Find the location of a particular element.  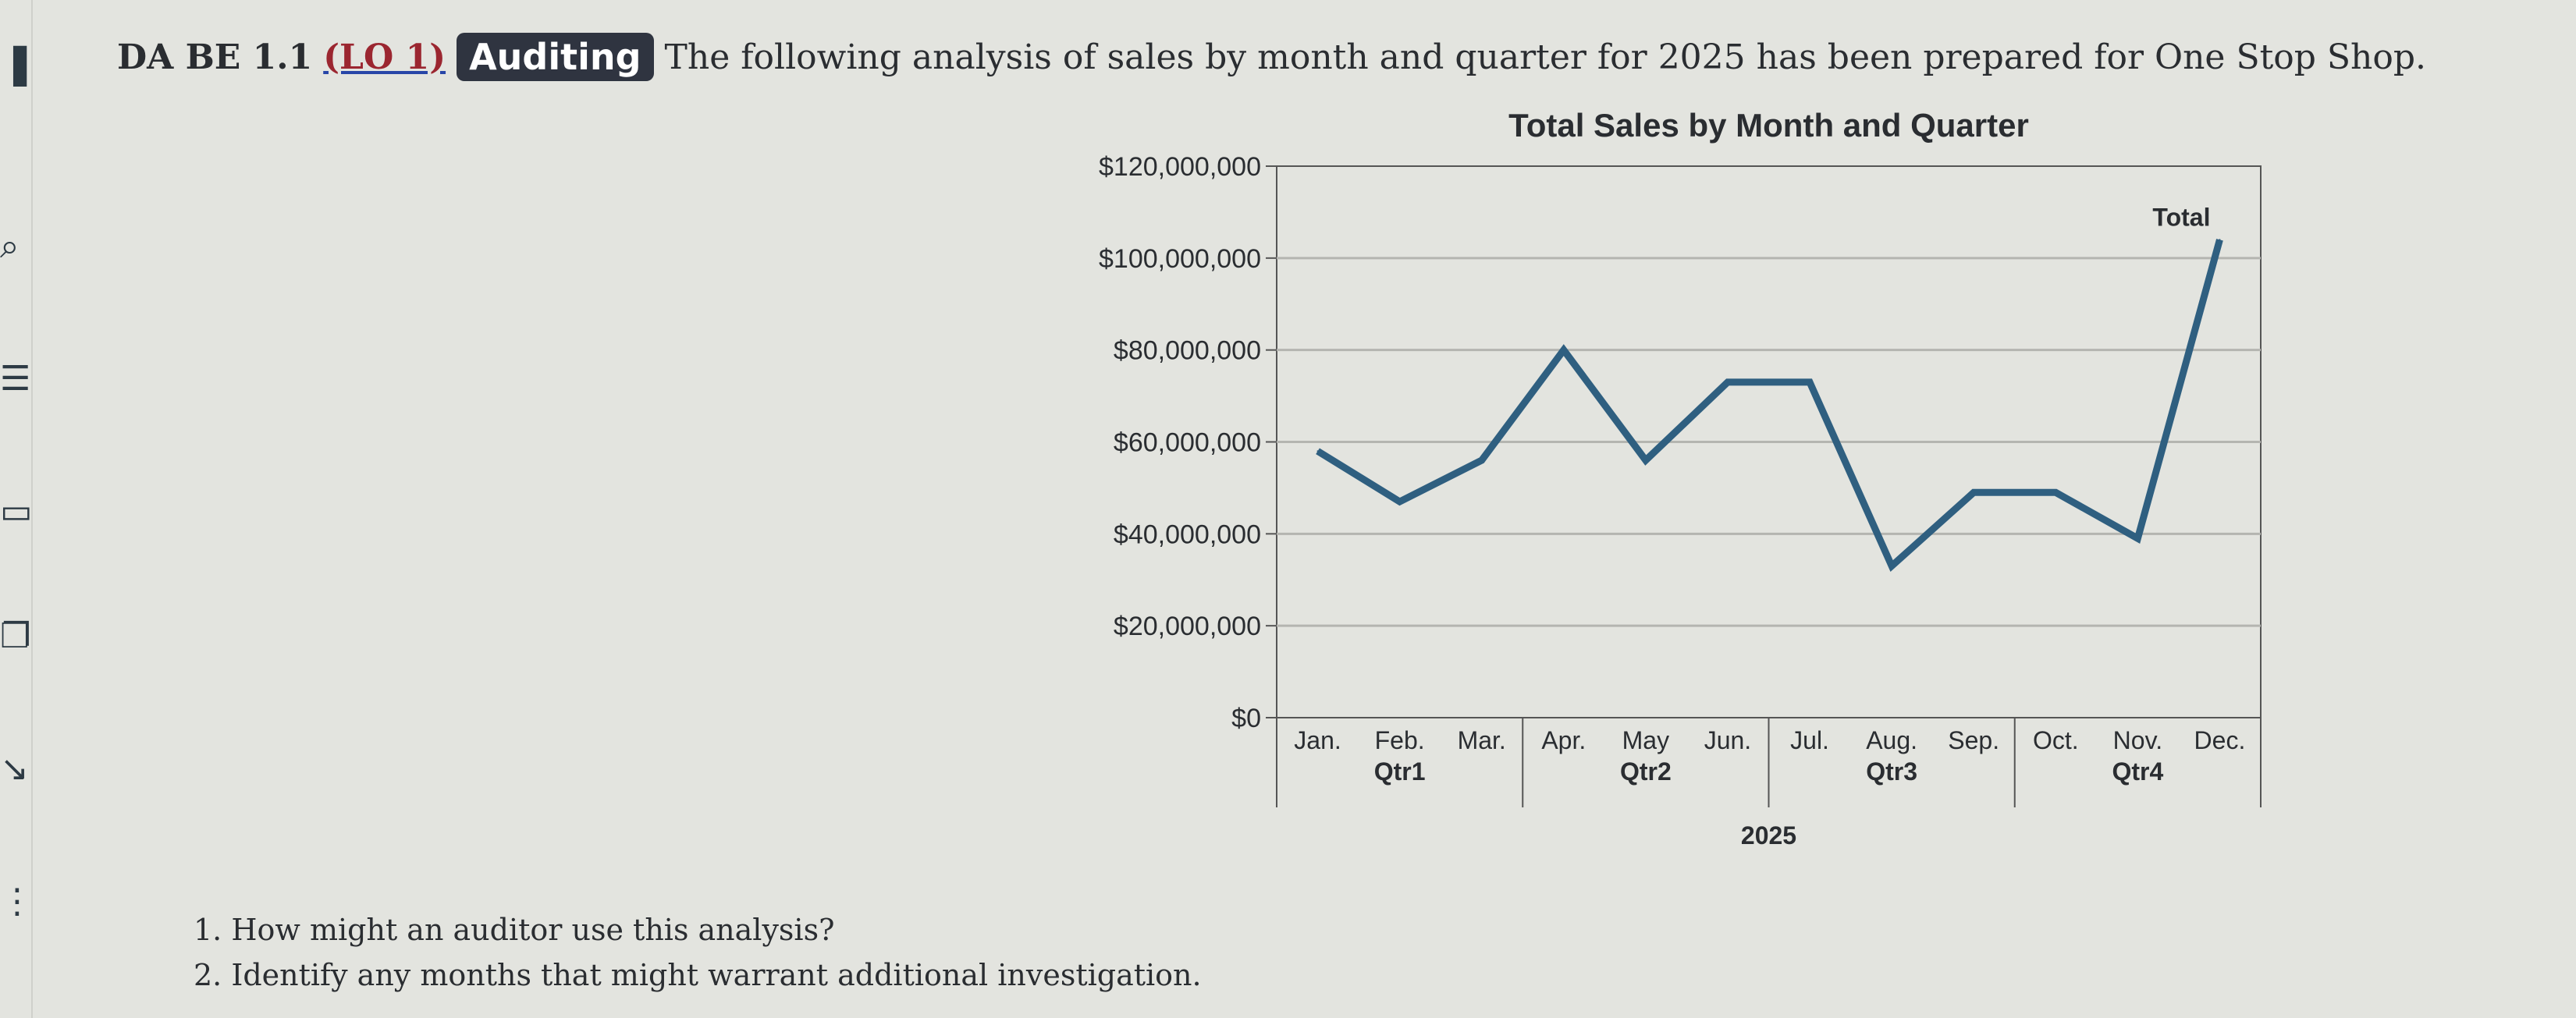

x-tick-label-month: Oct. is located at coordinates (2056, 740).